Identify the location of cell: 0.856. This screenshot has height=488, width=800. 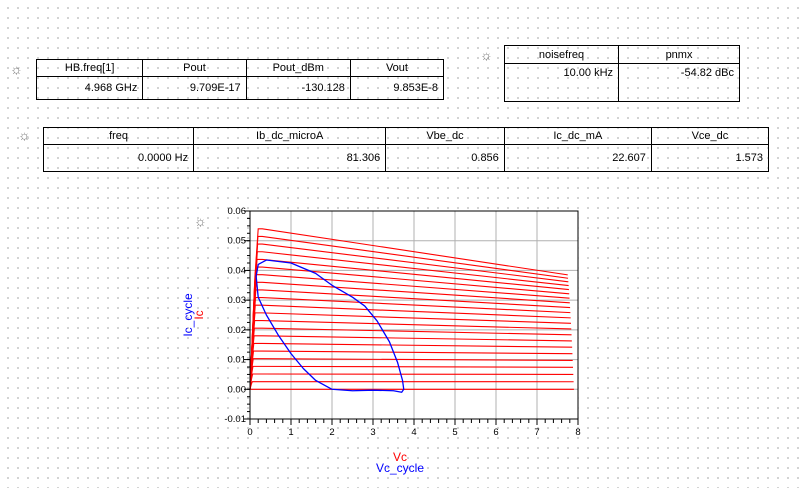
(445, 158).